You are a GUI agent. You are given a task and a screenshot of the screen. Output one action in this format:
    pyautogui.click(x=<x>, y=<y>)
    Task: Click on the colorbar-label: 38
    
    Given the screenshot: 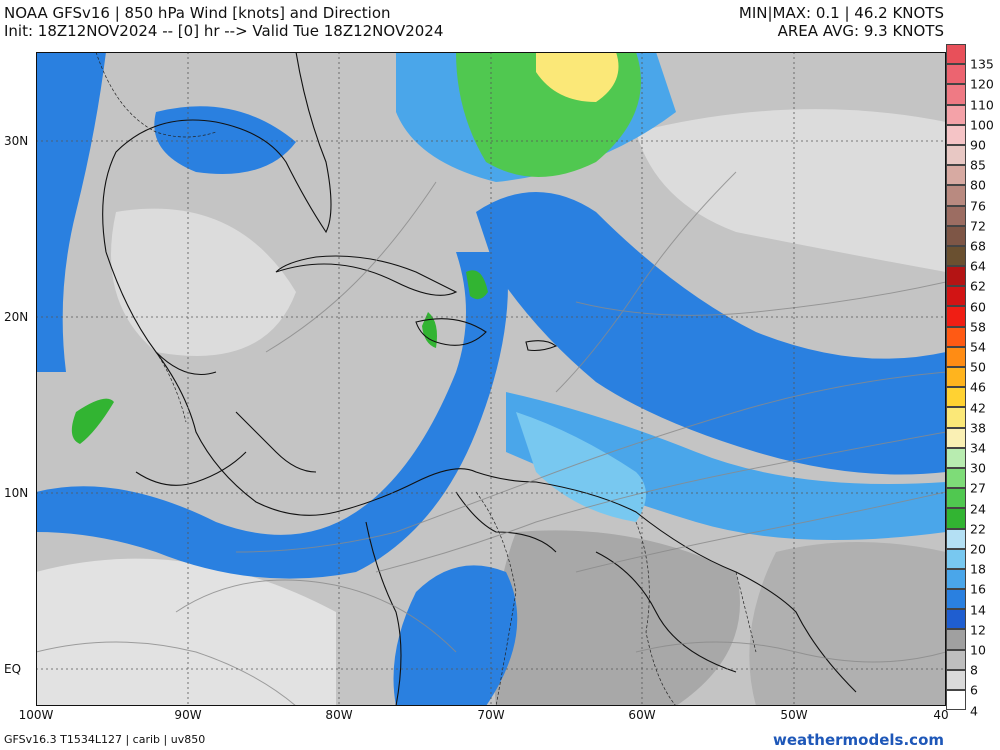 What is the action you would take?
    pyautogui.click(x=978, y=428)
    